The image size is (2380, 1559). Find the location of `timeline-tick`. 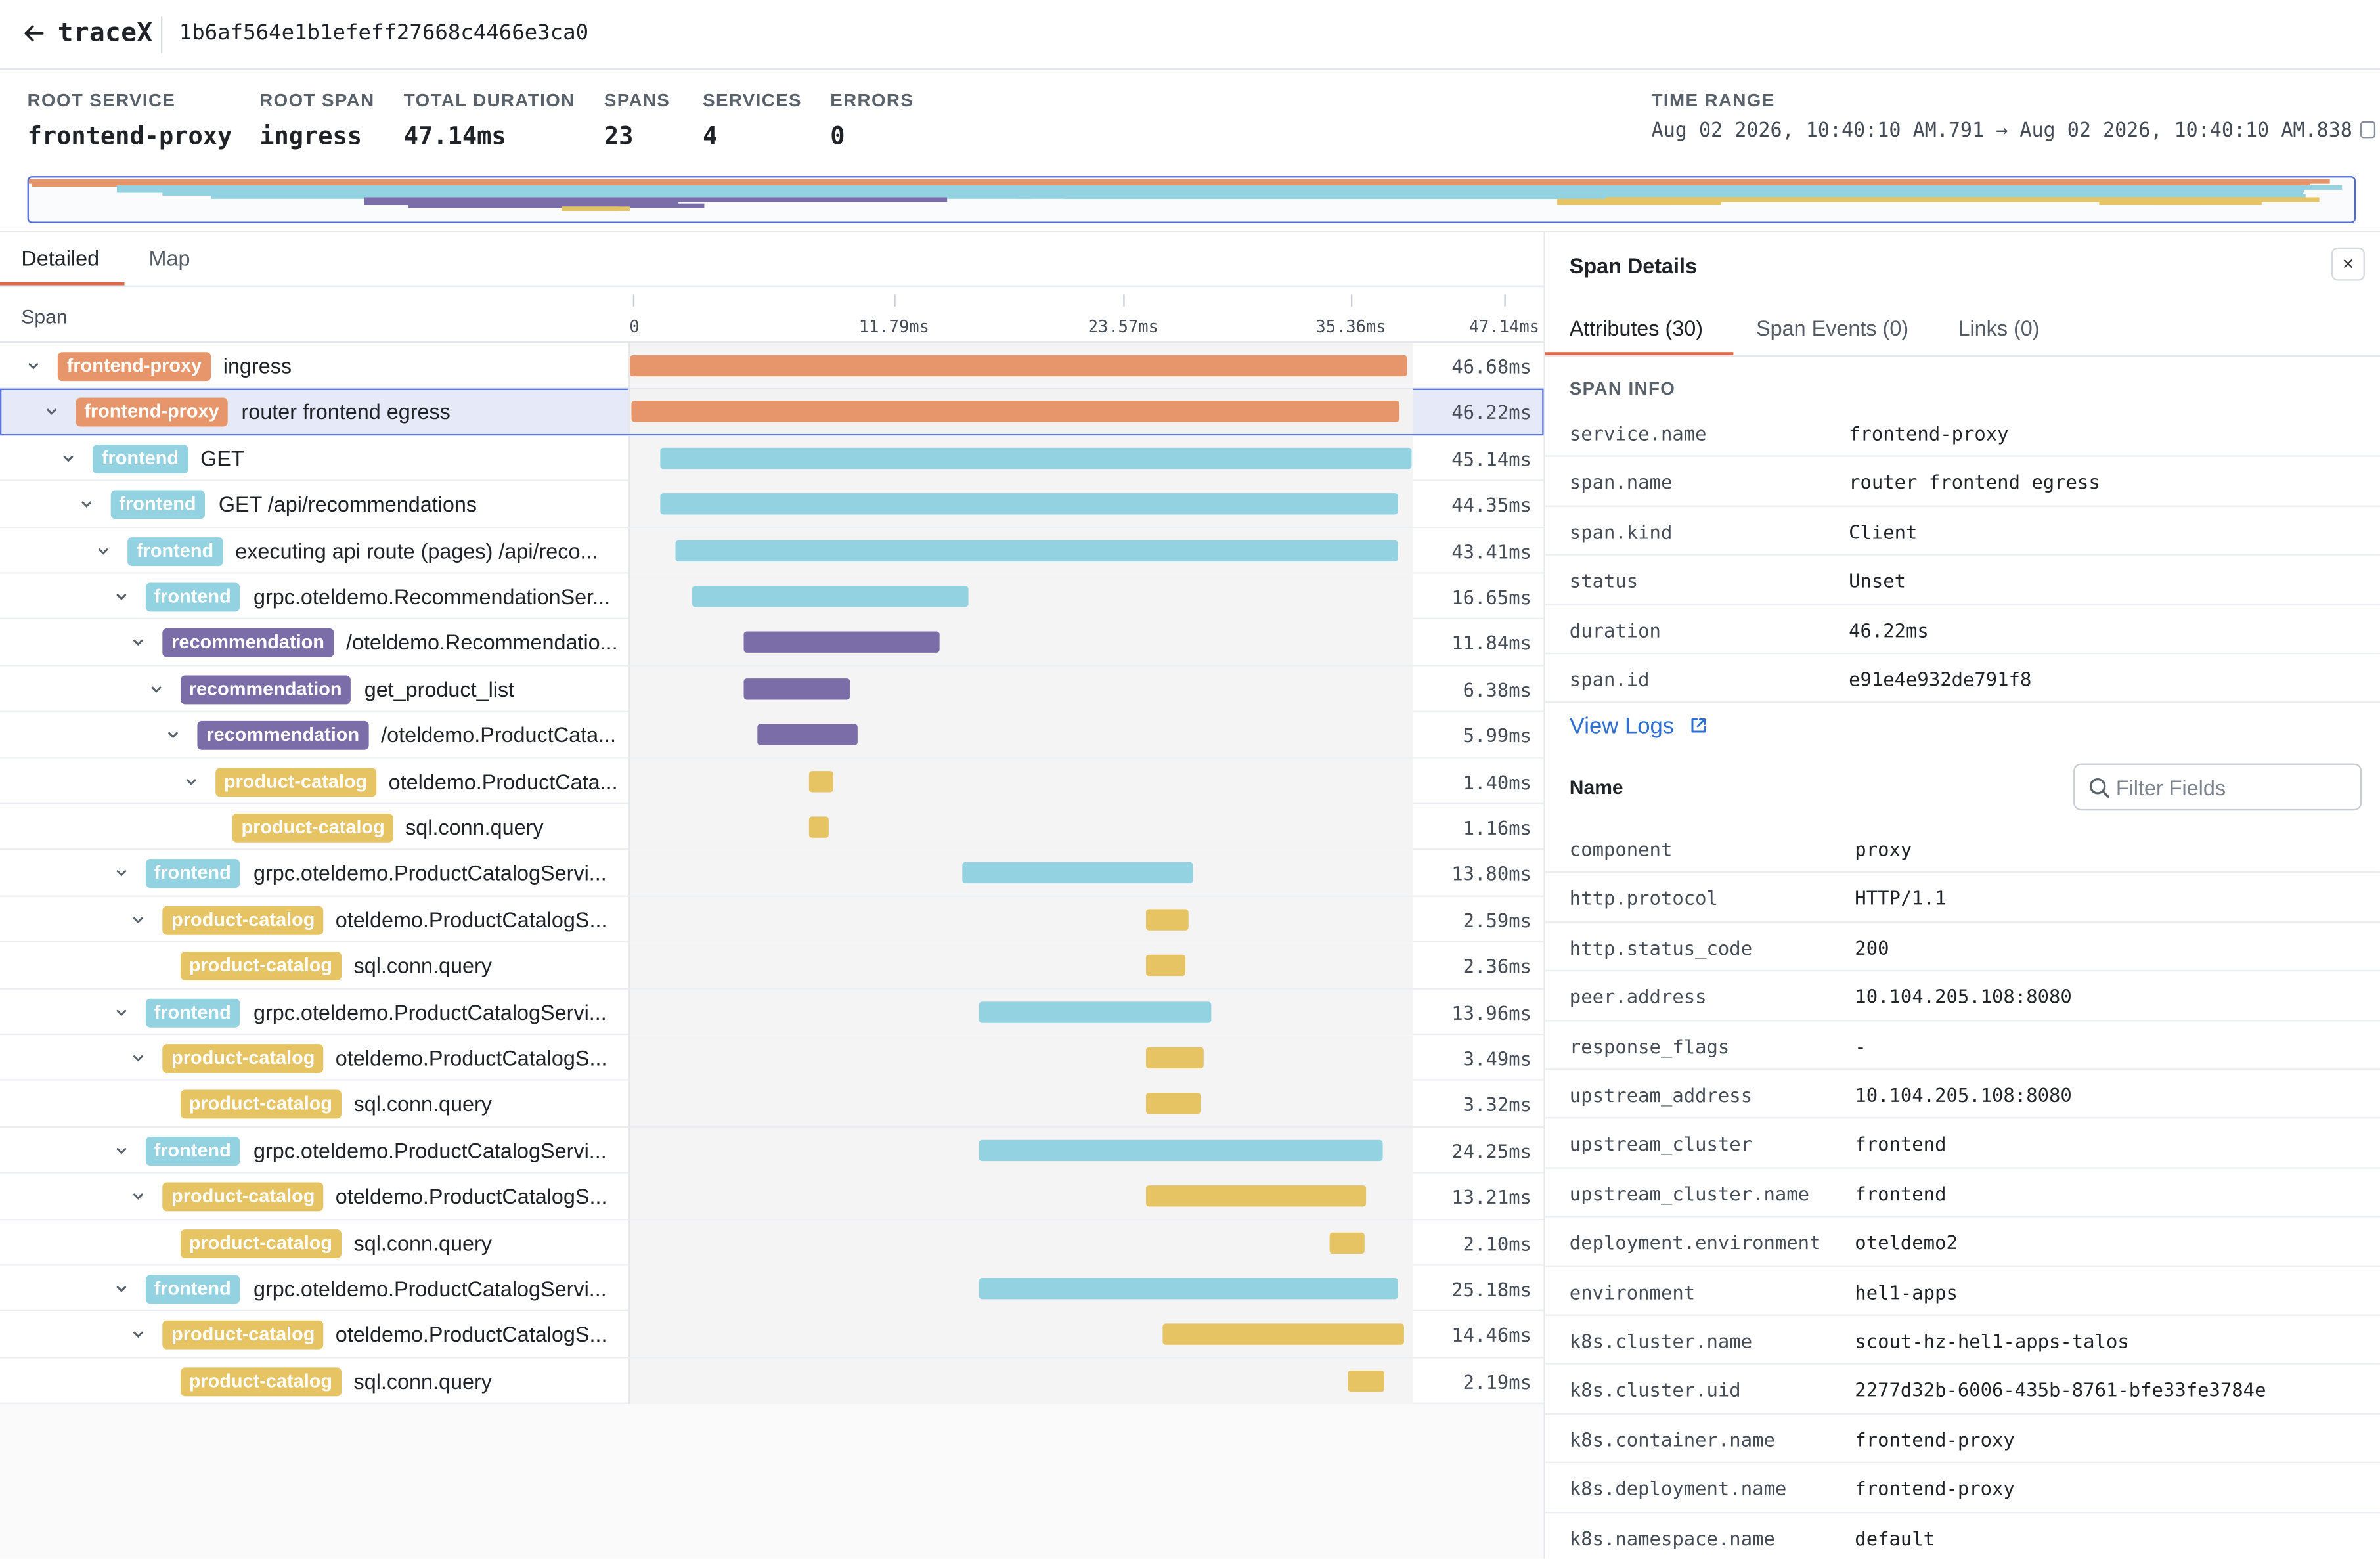

timeline-tick is located at coordinates (1351, 300).